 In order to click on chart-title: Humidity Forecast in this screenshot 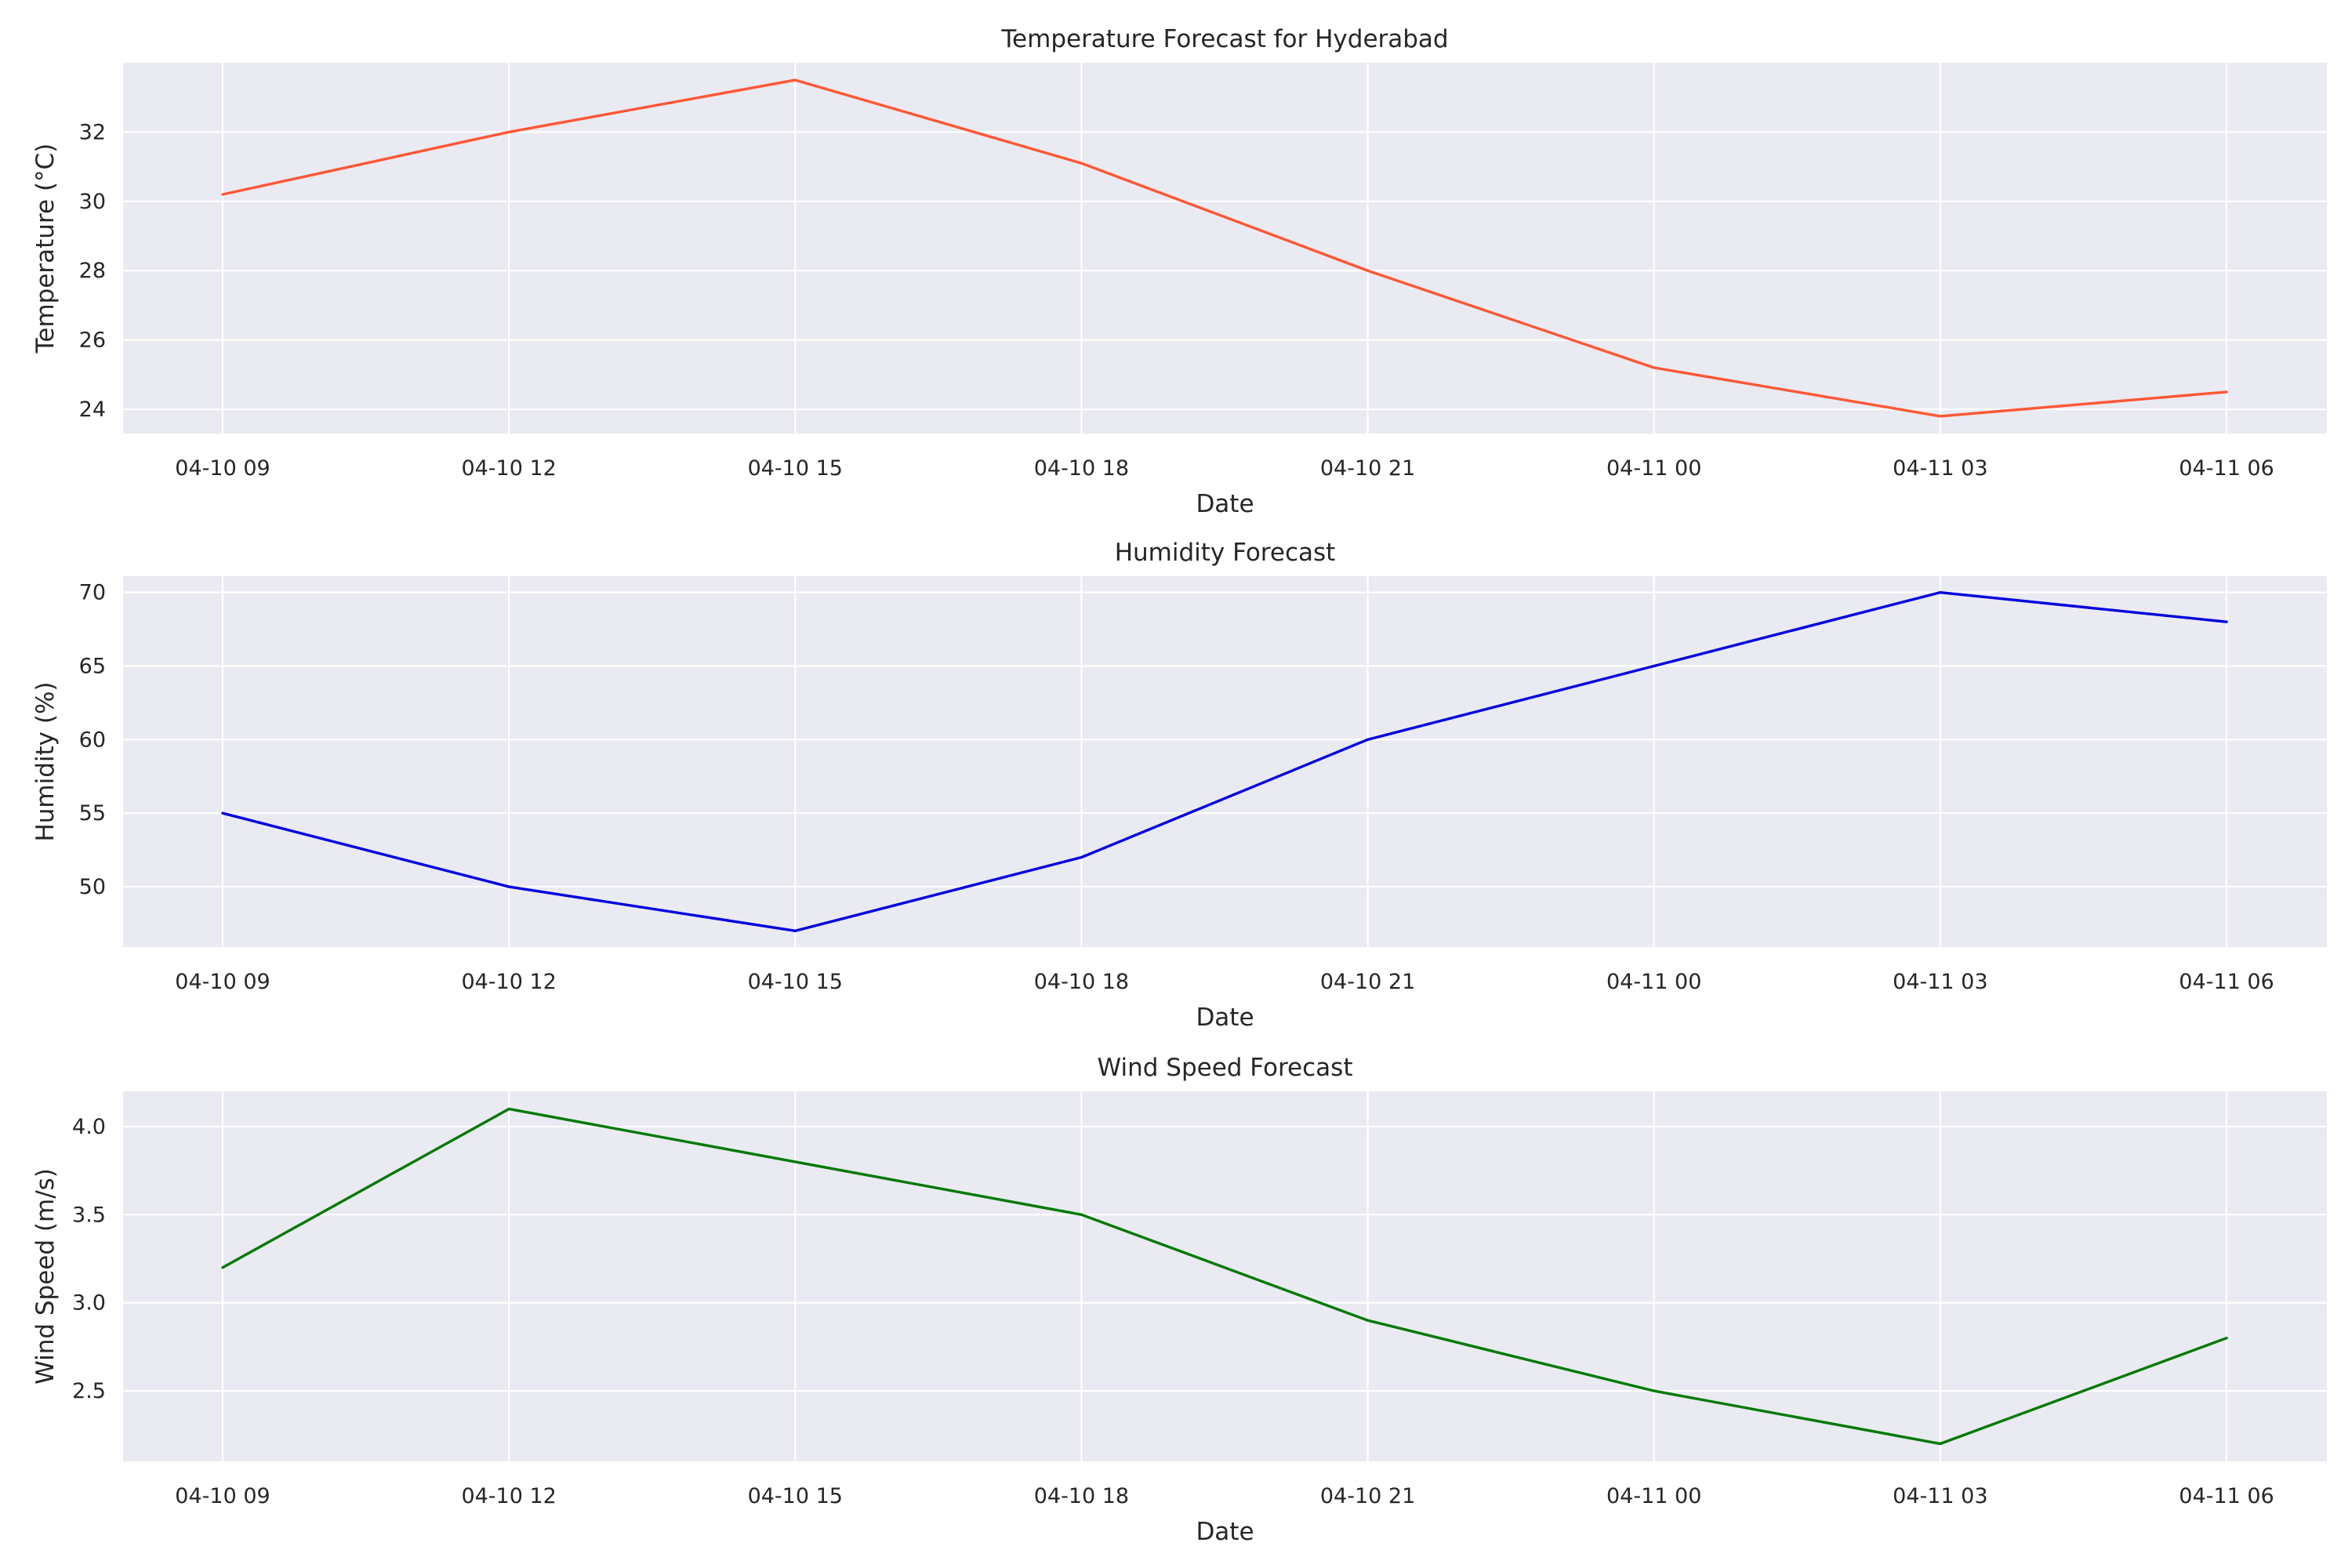, I will do `click(1225, 553)`.